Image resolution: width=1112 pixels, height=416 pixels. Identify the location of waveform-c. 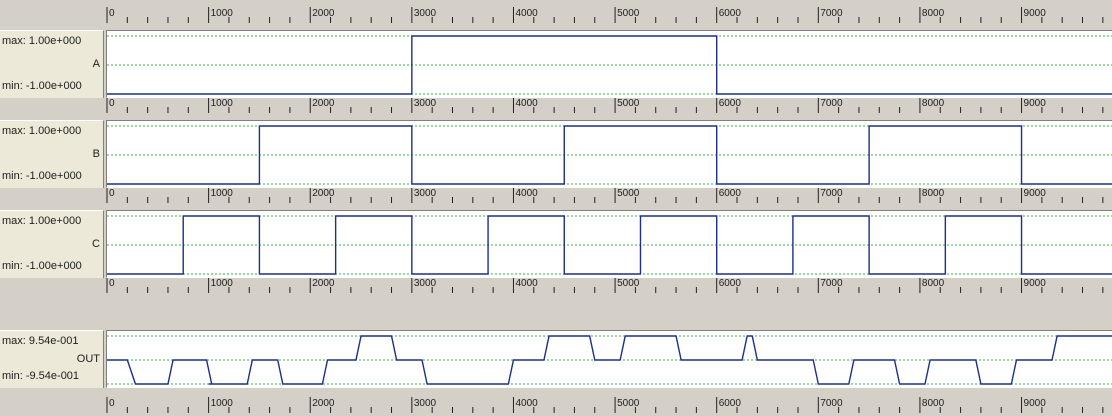
(609, 245).